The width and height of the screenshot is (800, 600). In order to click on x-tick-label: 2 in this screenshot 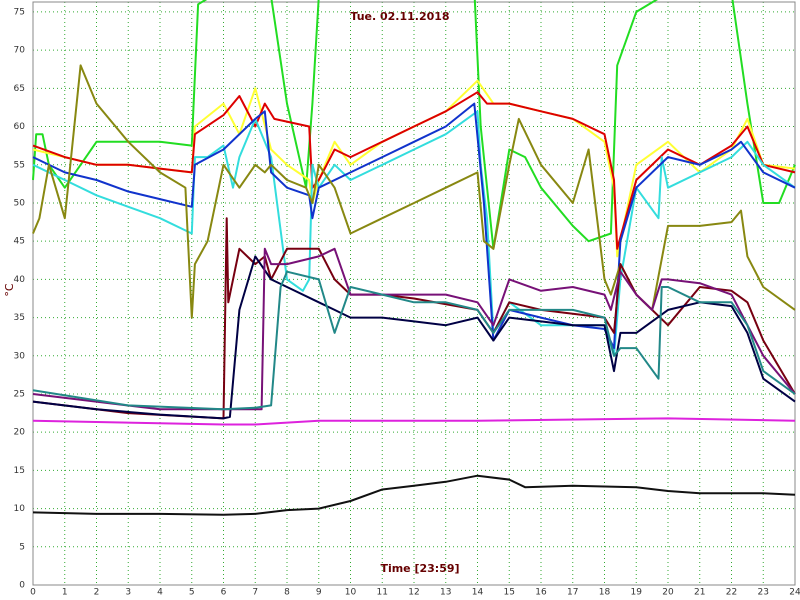, I will do `click(97, 593)`.